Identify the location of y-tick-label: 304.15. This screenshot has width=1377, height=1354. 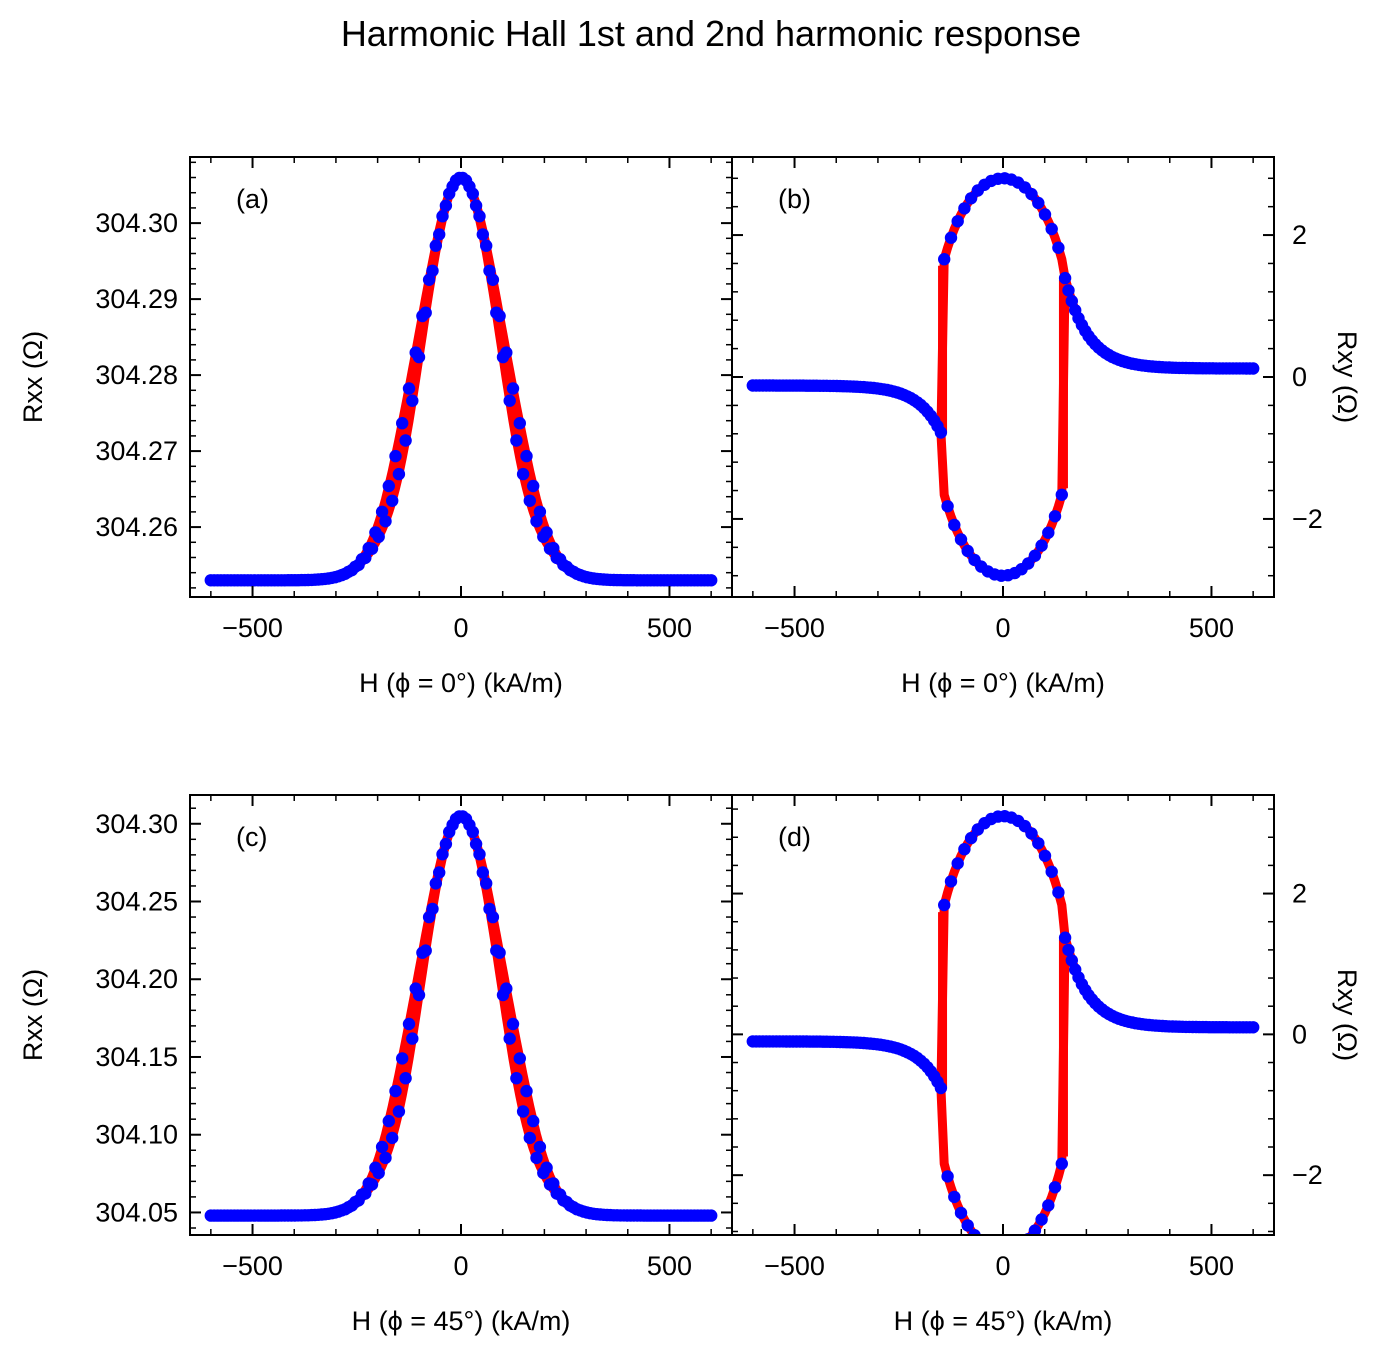
(136, 1057).